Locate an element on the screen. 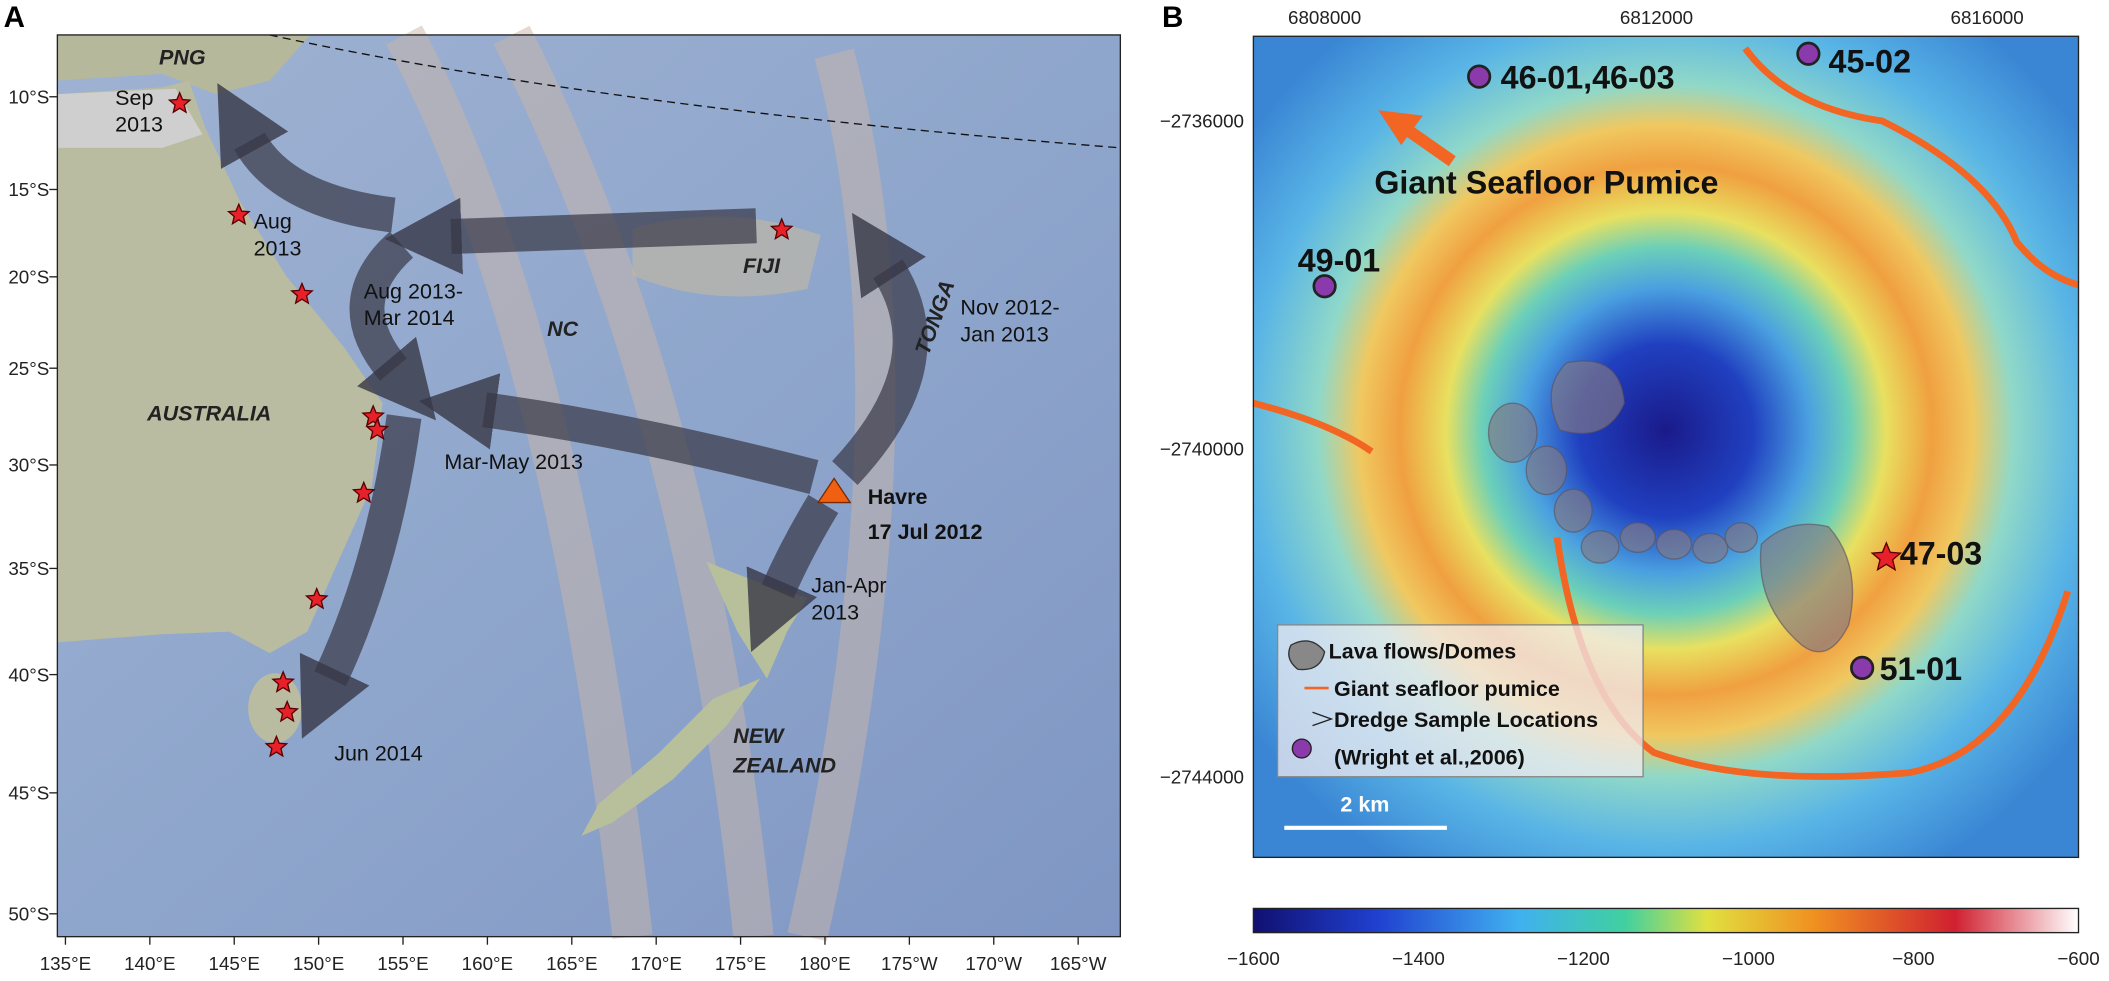 The height and width of the screenshot is (981, 2109). colorbar is located at coordinates (1666, 920).